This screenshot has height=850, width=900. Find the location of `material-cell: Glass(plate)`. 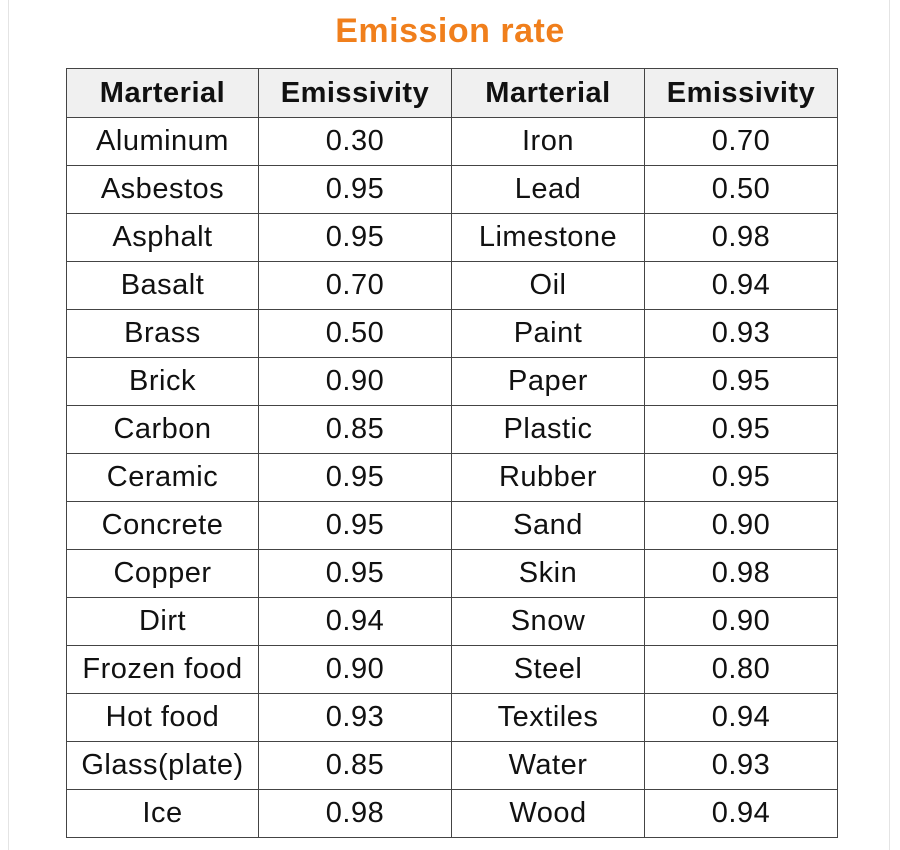

material-cell: Glass(plate) is located at coordinates (162, 765).